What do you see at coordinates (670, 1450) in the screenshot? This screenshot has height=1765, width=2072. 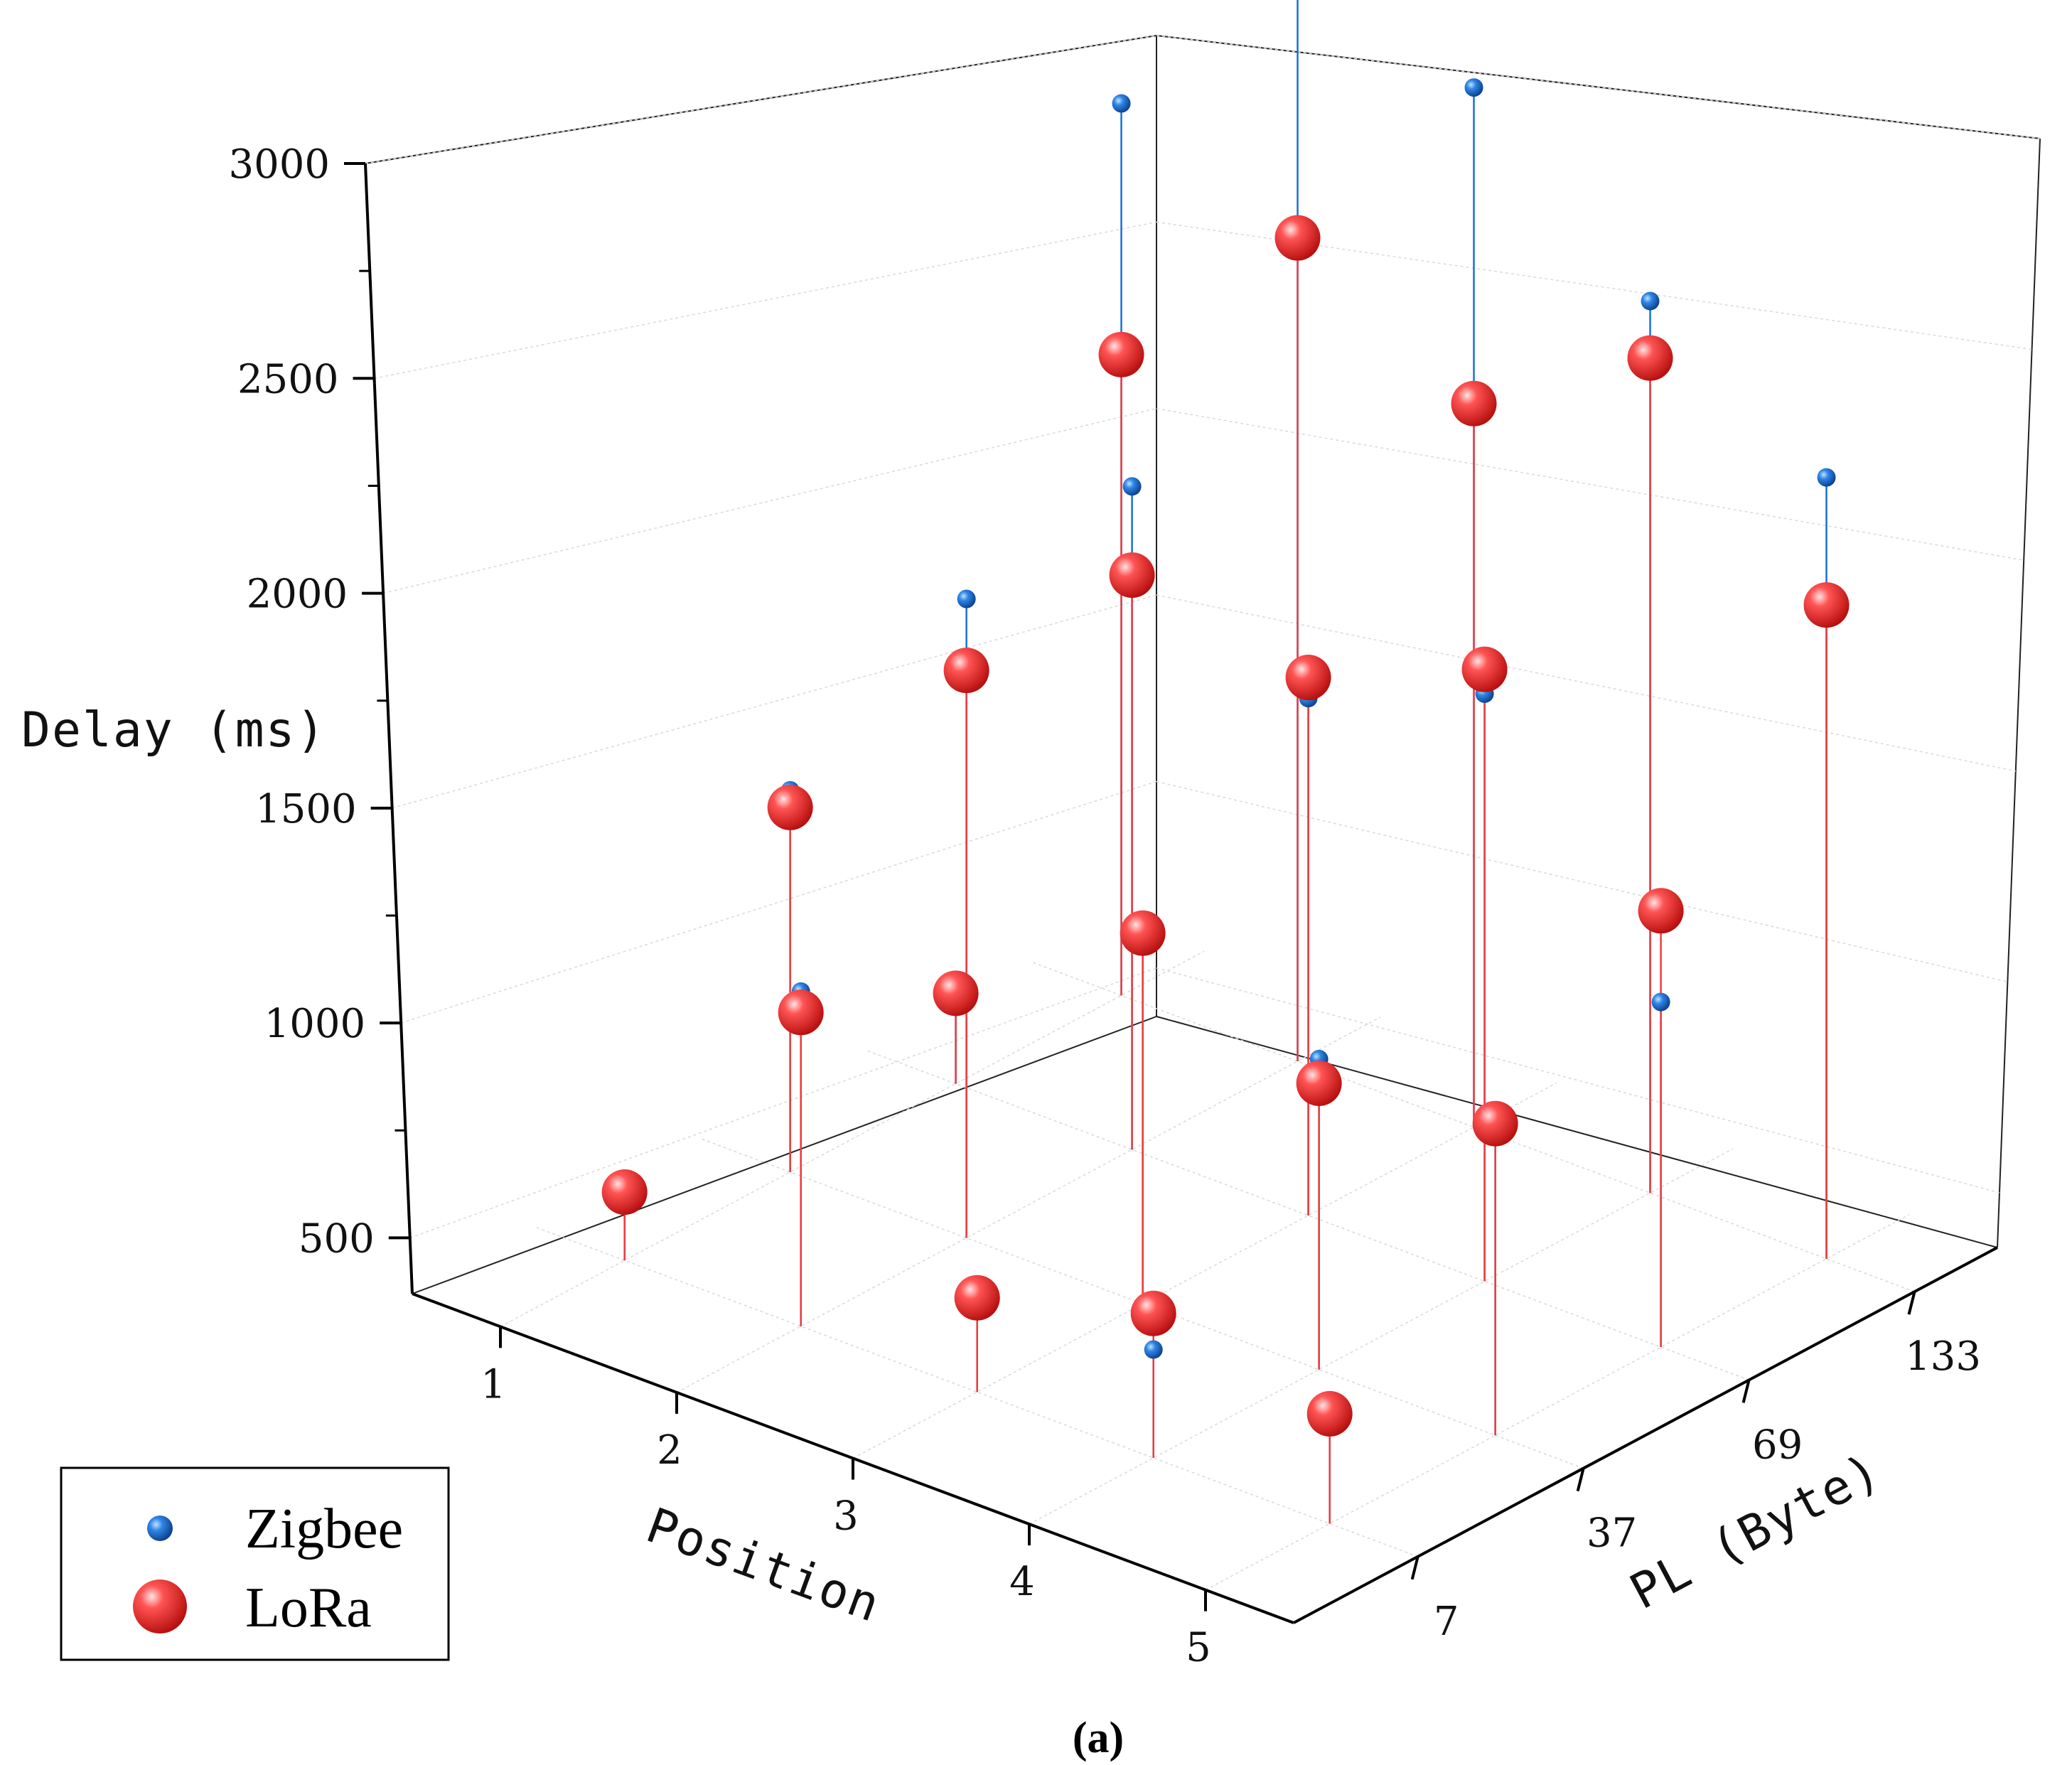 I see `x-tick-label: 2` at bounding box center [670, 1450].